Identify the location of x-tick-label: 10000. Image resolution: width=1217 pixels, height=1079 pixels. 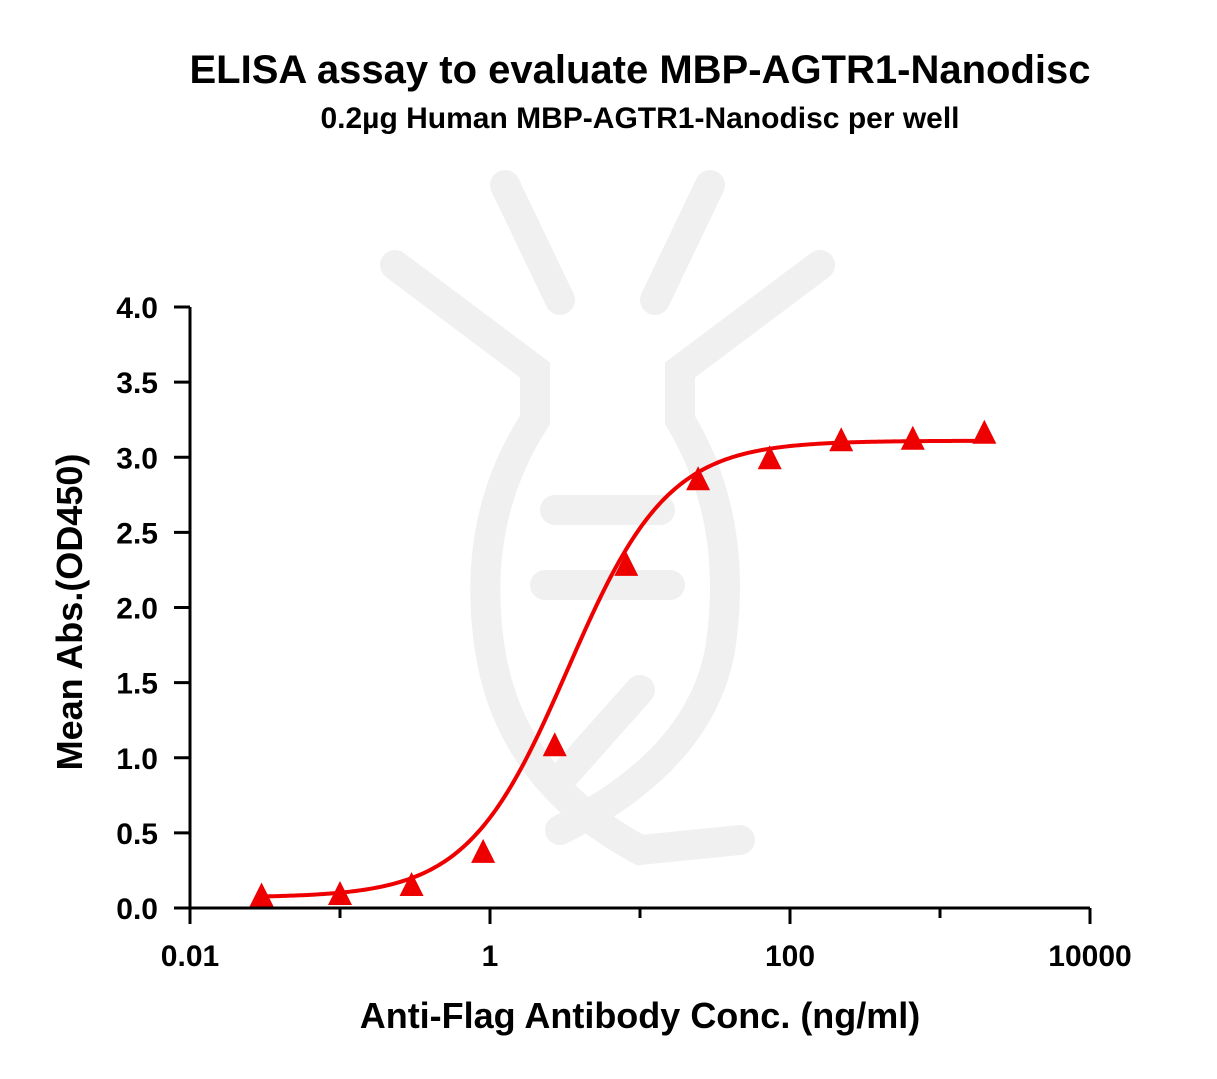
(1089, 956).